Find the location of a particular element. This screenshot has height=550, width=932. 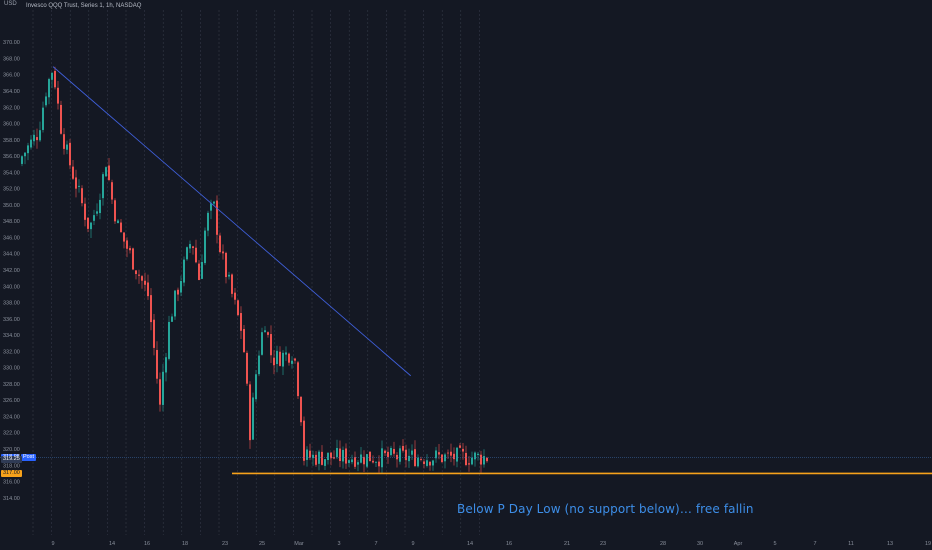

y-tick-label: 350.00 is located at coordinates (11, 206).